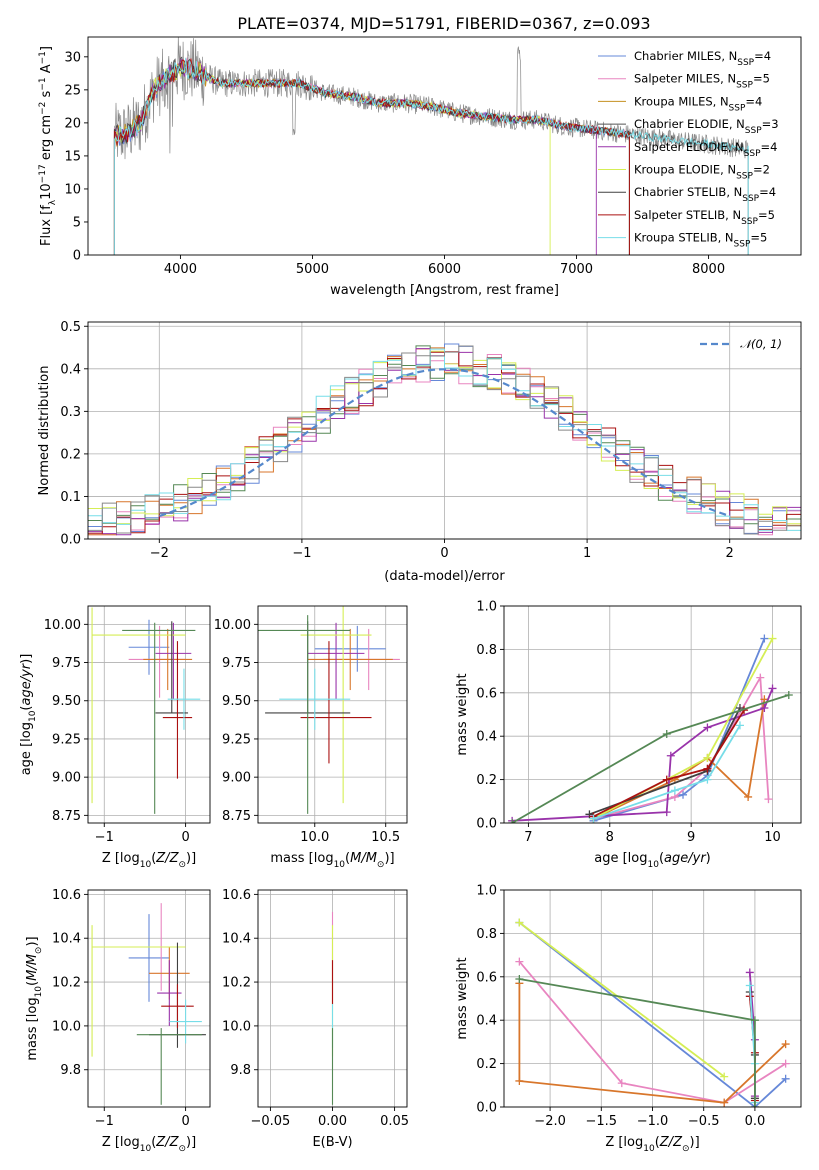 The image size is (819, 1170). I want to click on legend-entry: Chabrier ELODIE, NSSP=3, so click(706, 126).